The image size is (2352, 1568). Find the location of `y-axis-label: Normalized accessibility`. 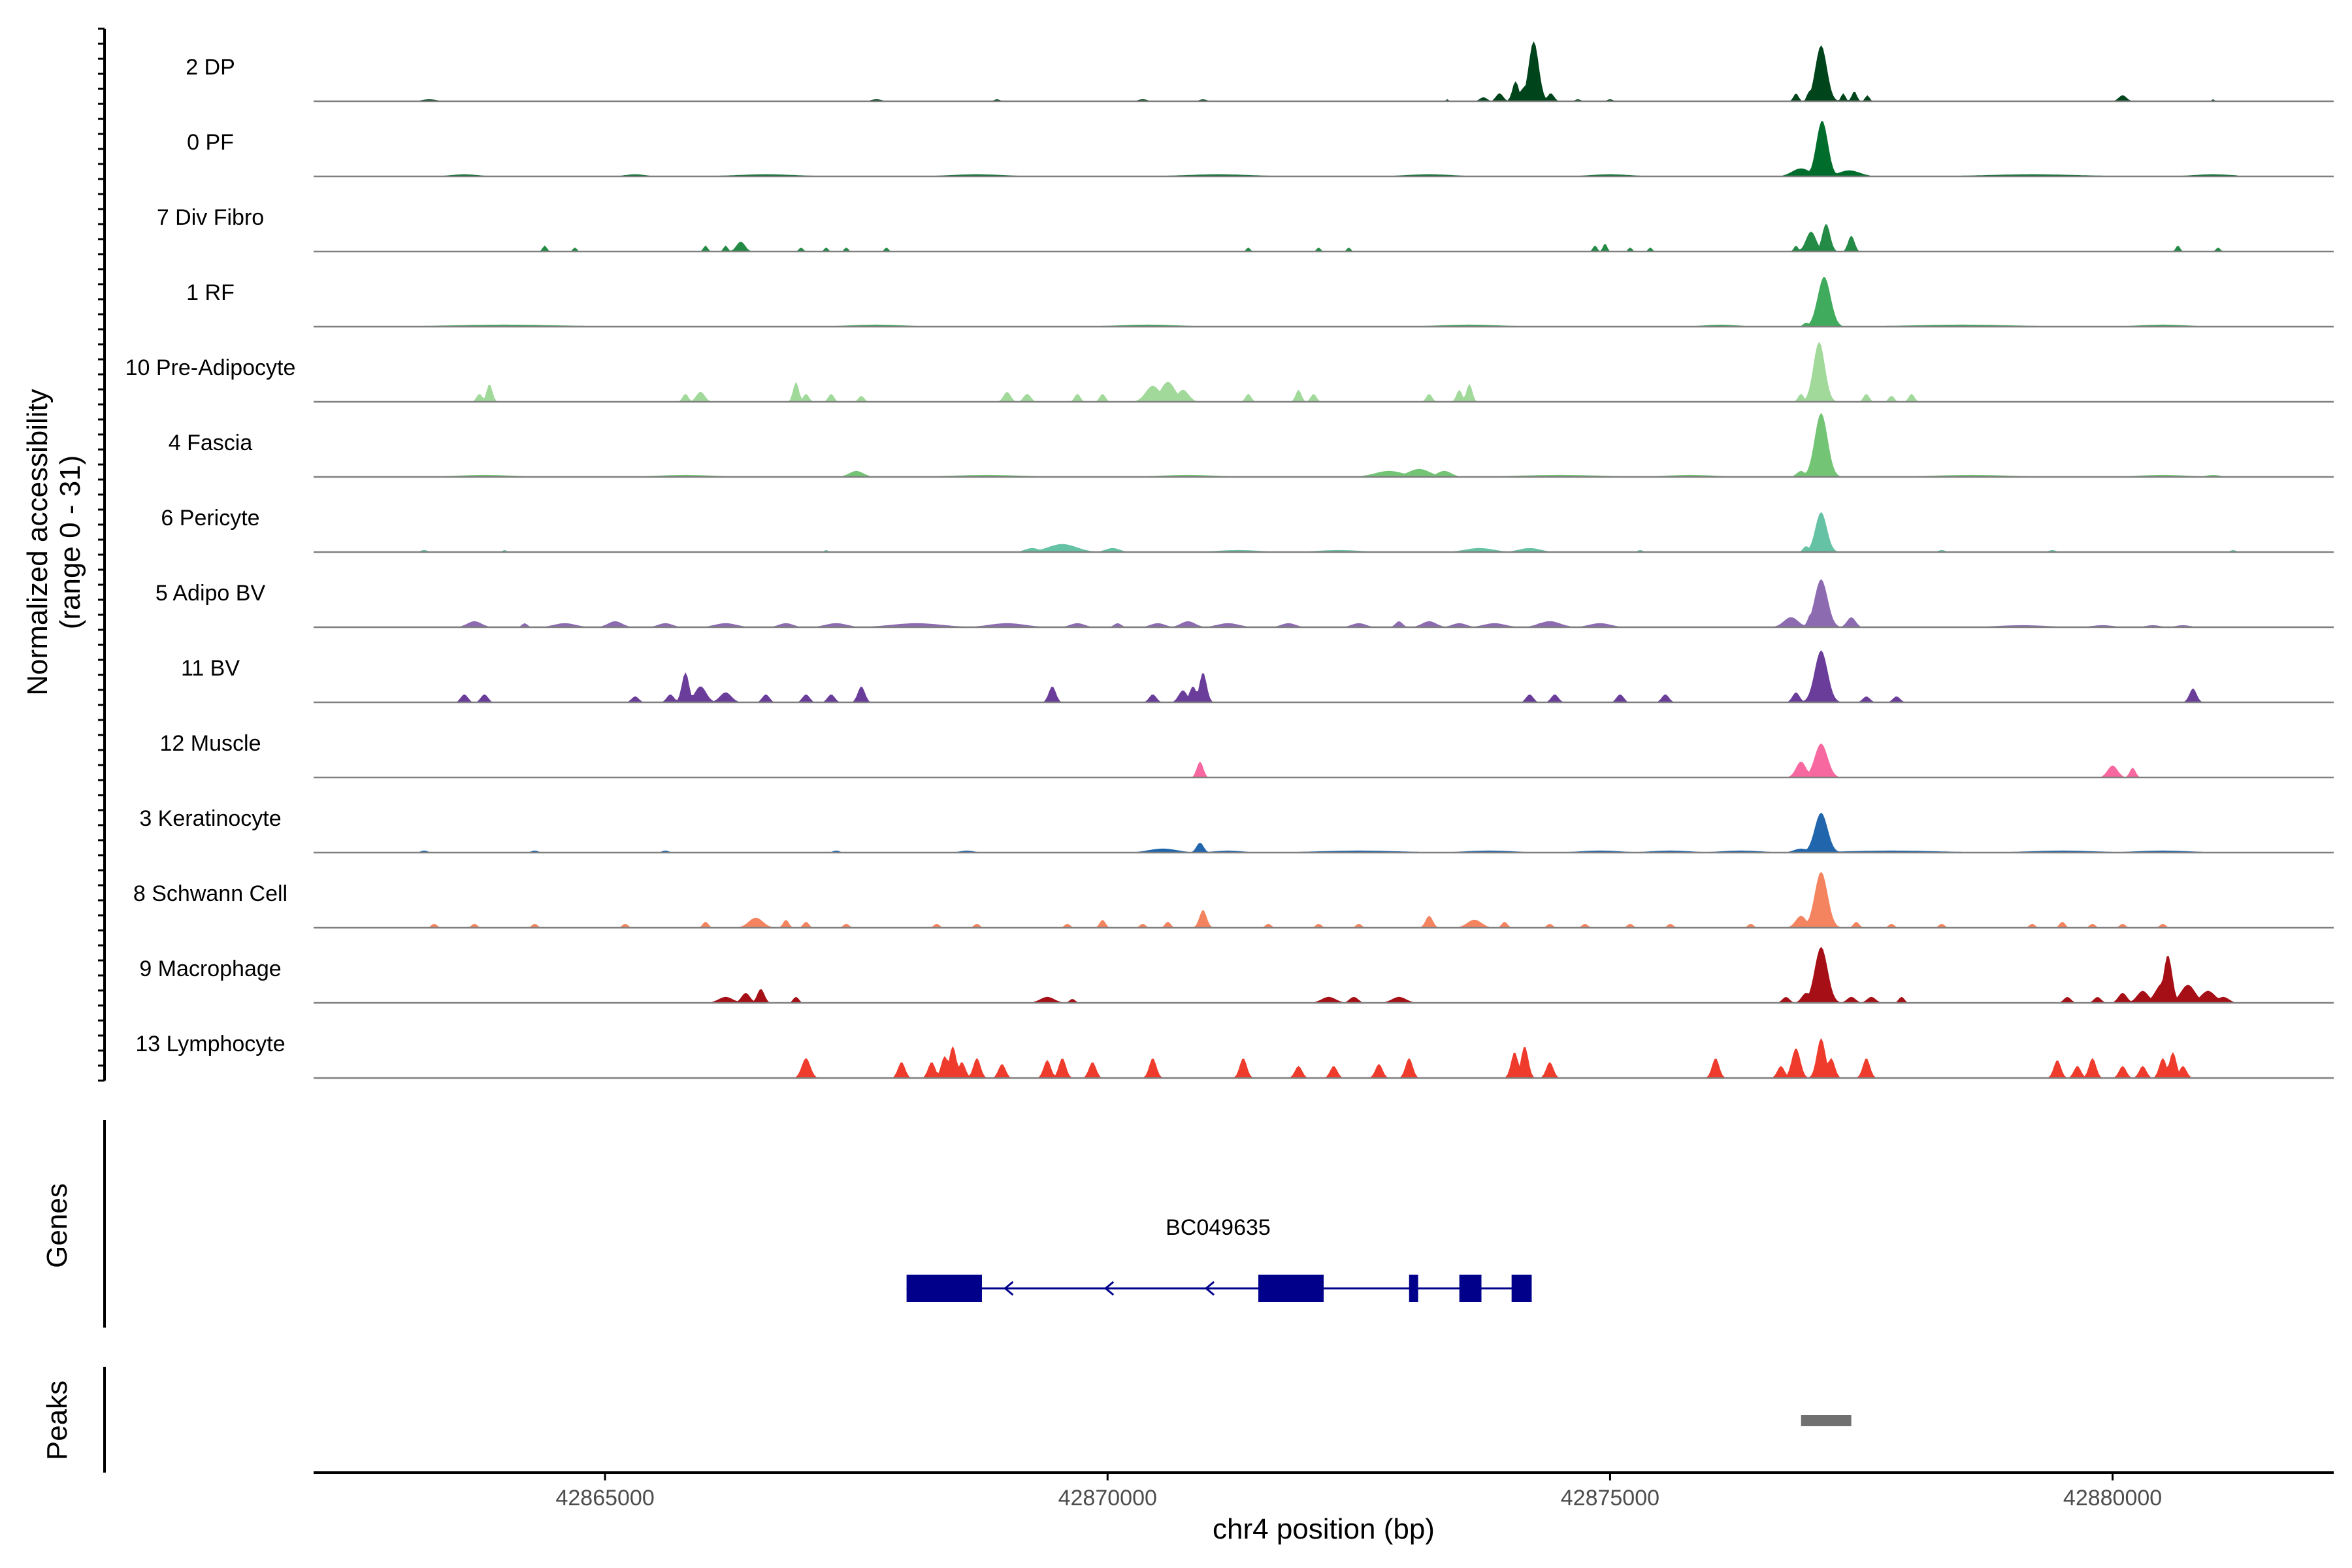

y-axis-label: Normalized accessibility is located at coordinates (38, 542).